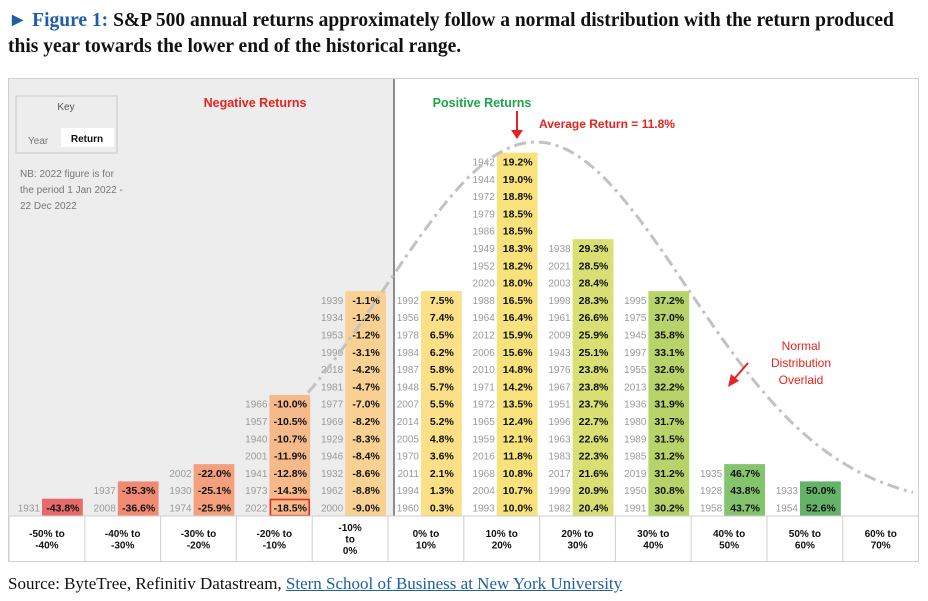 Image resolution: width=928 pixels, height=601 pixels. I want to click on return-label: -9.0%, so click(366, 509).